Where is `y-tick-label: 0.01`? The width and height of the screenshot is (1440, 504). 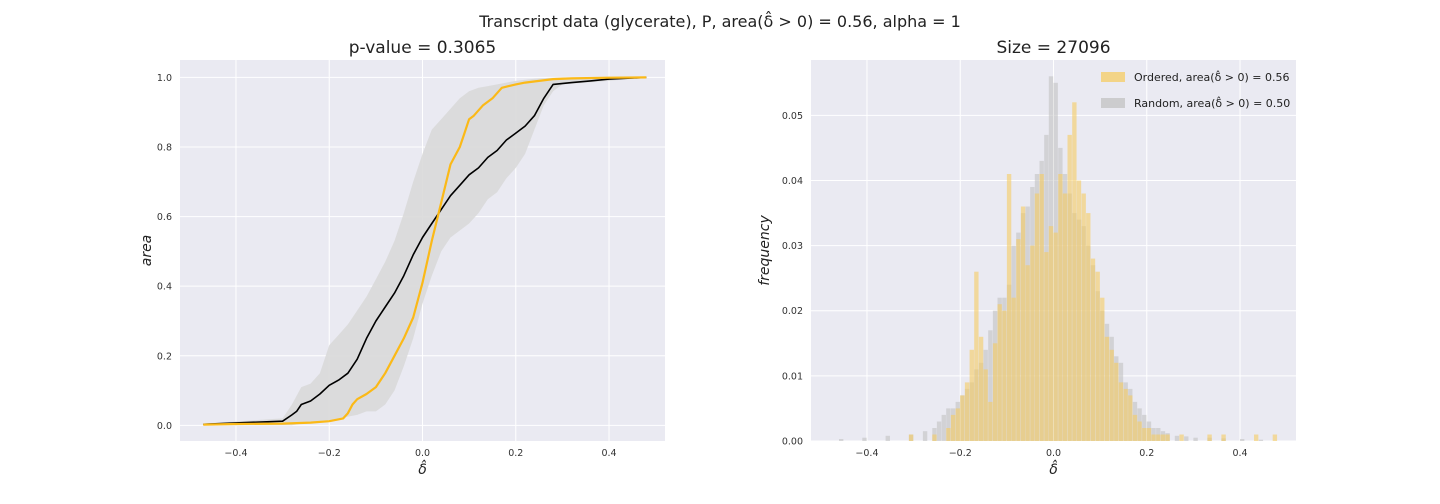 y-tick-label: 0.01 is located at coordinates (792, 376).